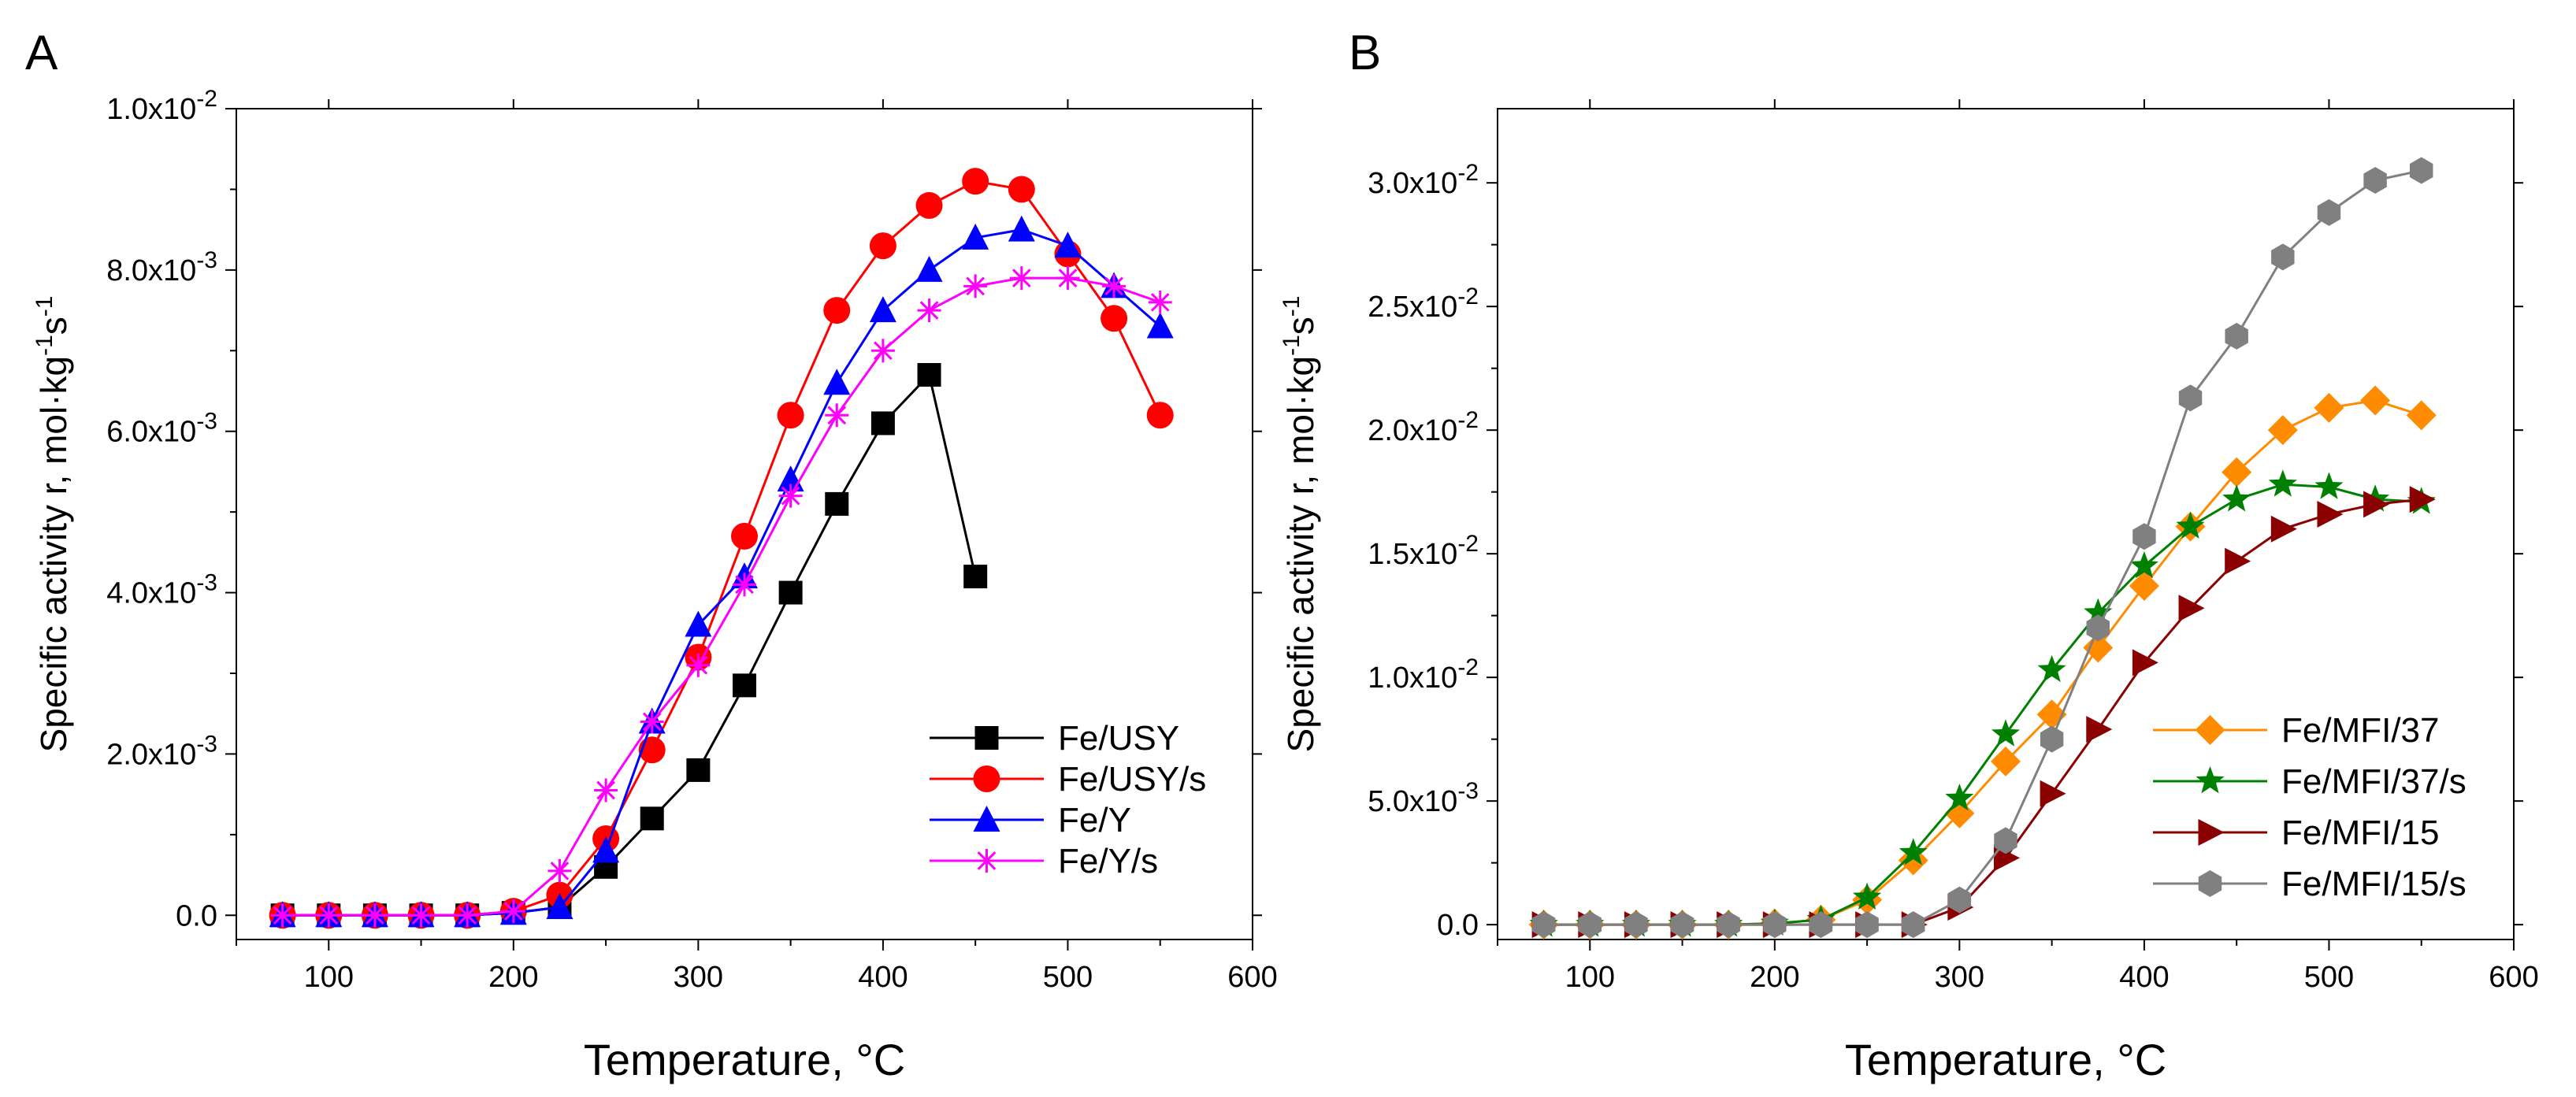 This screenshot has height=1097, width=2576. I want to click on legend-label: Fe/MFI/37/s, so click(2374, 782).